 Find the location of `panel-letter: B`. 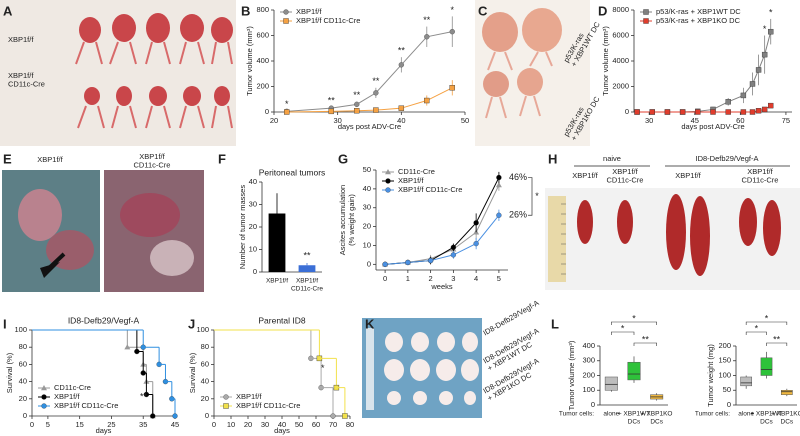

panel-letter: B is located at coordinates (245, 10).